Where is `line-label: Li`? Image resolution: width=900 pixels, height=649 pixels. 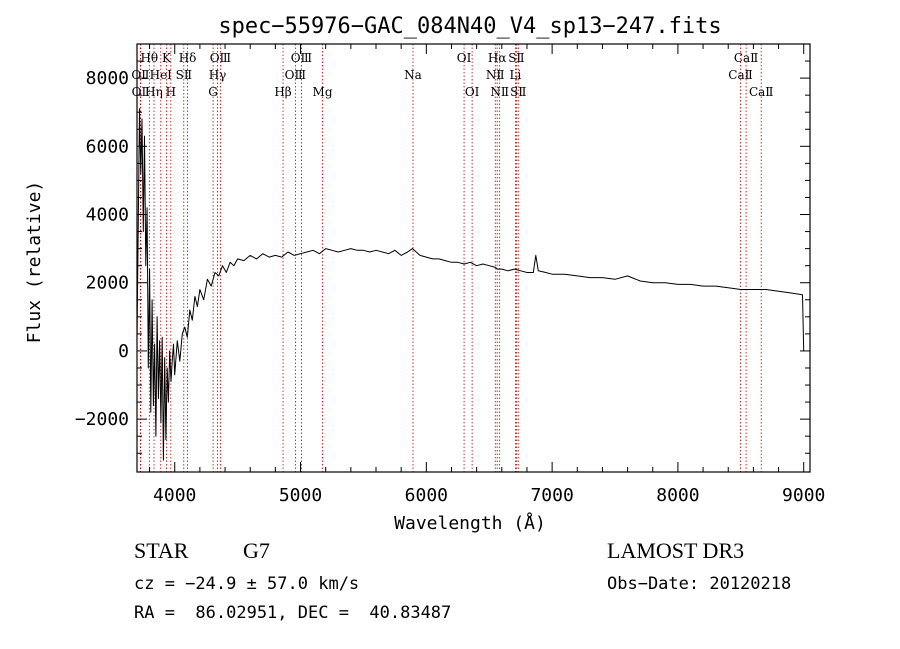
line-label: Li is located at coordinates (515, 75).